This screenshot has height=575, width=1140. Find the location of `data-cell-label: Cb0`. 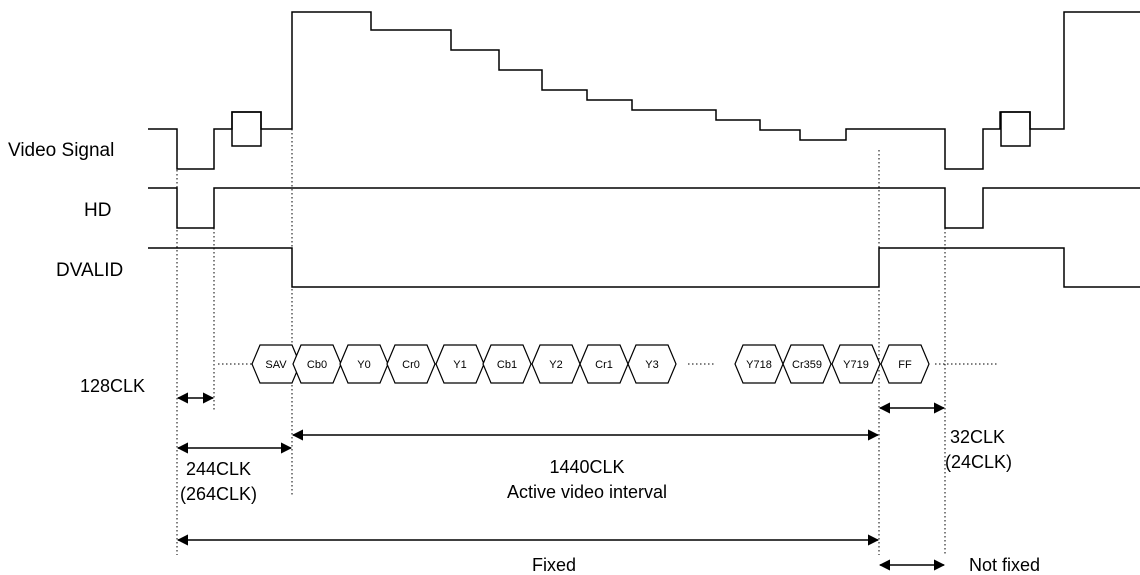

data-cell-label: Cb0 is located at coordinates (317, 365).